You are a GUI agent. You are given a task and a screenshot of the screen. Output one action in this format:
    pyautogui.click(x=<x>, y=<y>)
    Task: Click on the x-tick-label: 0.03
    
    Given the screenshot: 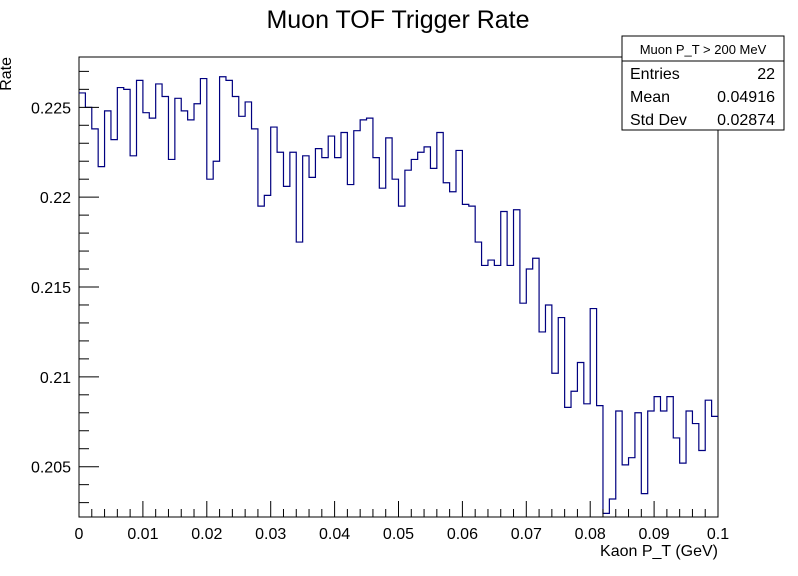 What is the action you would take?
    pyautogui.click(x=270, y=534)
    